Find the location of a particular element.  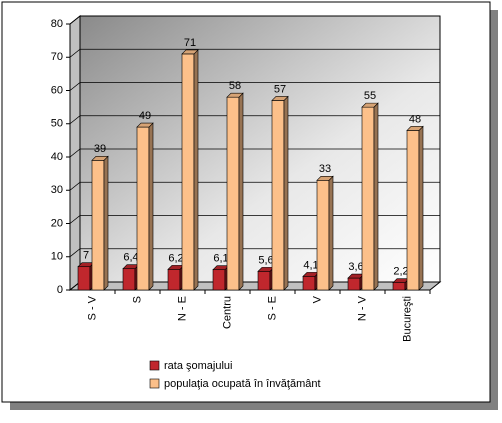

x-tick-label: S is located at coordinates (137, 299).